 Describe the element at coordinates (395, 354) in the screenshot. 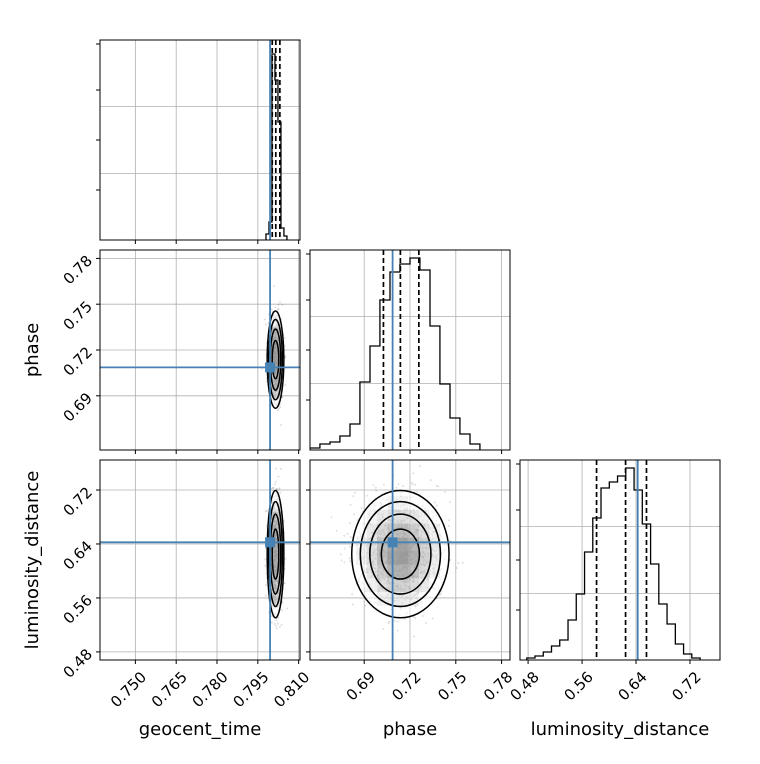

I see `hist-phase-step` at that location.